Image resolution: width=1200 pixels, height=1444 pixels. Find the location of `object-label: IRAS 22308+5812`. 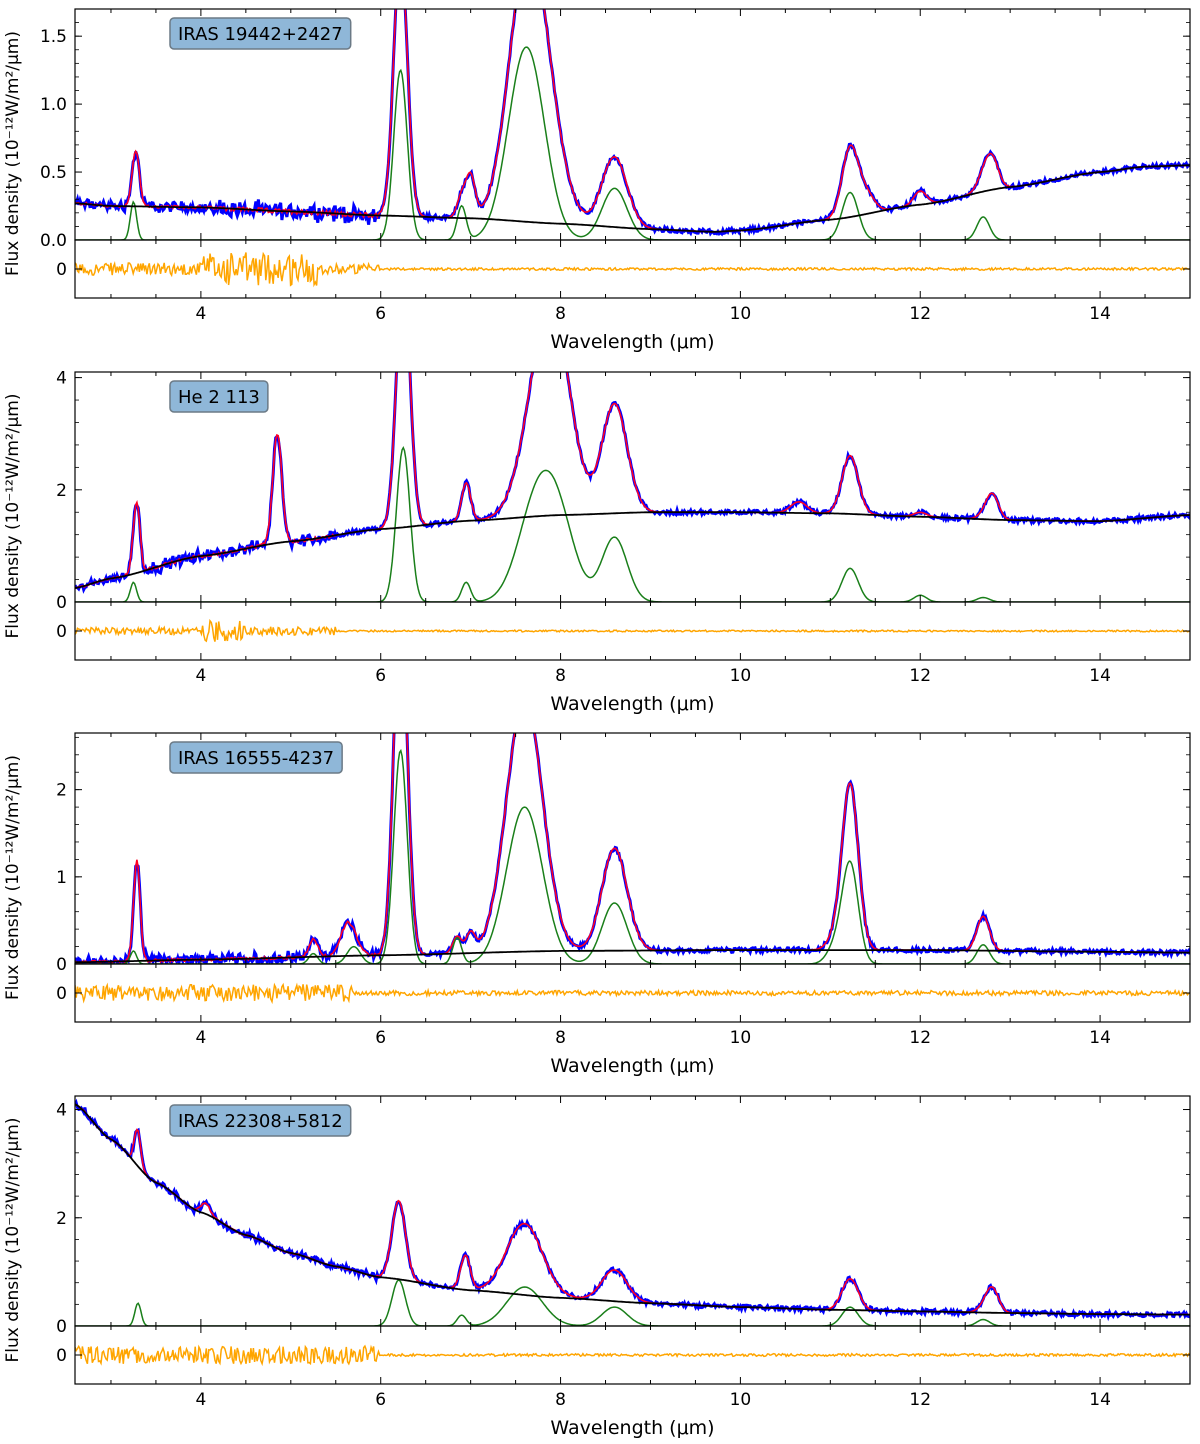

object-label: IRAS 22308+5812 is located at coordinates (260, 1121).